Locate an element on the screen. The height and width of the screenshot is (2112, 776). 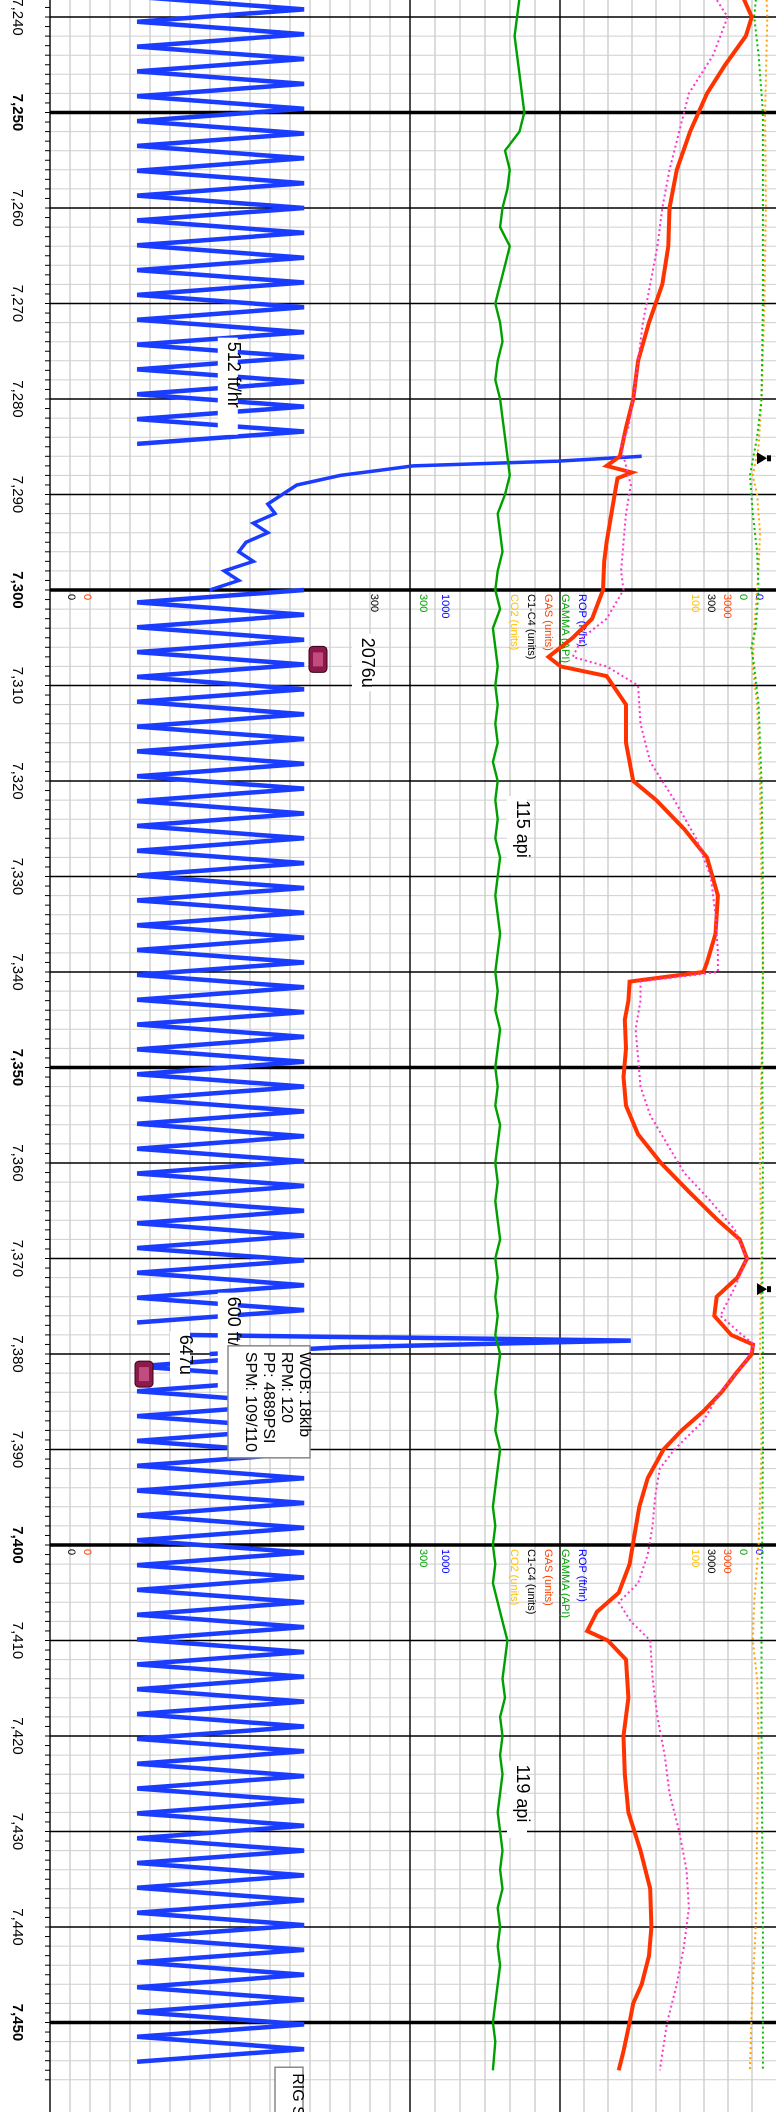
depth-tick-label: 7,300 is located at coordinates (17, 590).